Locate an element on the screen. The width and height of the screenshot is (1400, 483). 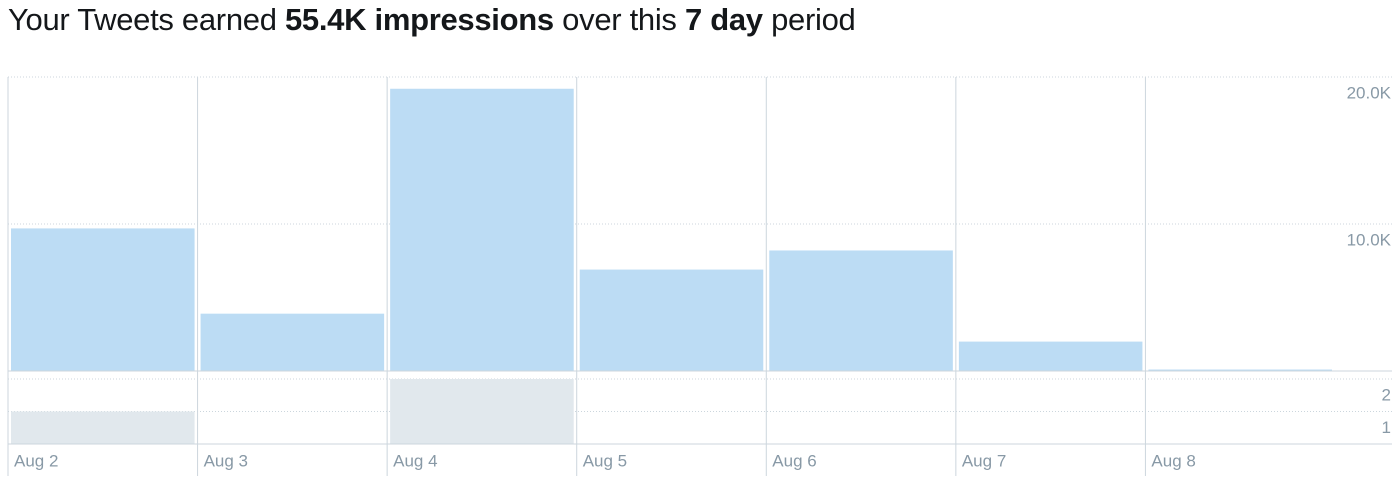
x-tick-label: Aug 2 is located at coordinates (36, 460).